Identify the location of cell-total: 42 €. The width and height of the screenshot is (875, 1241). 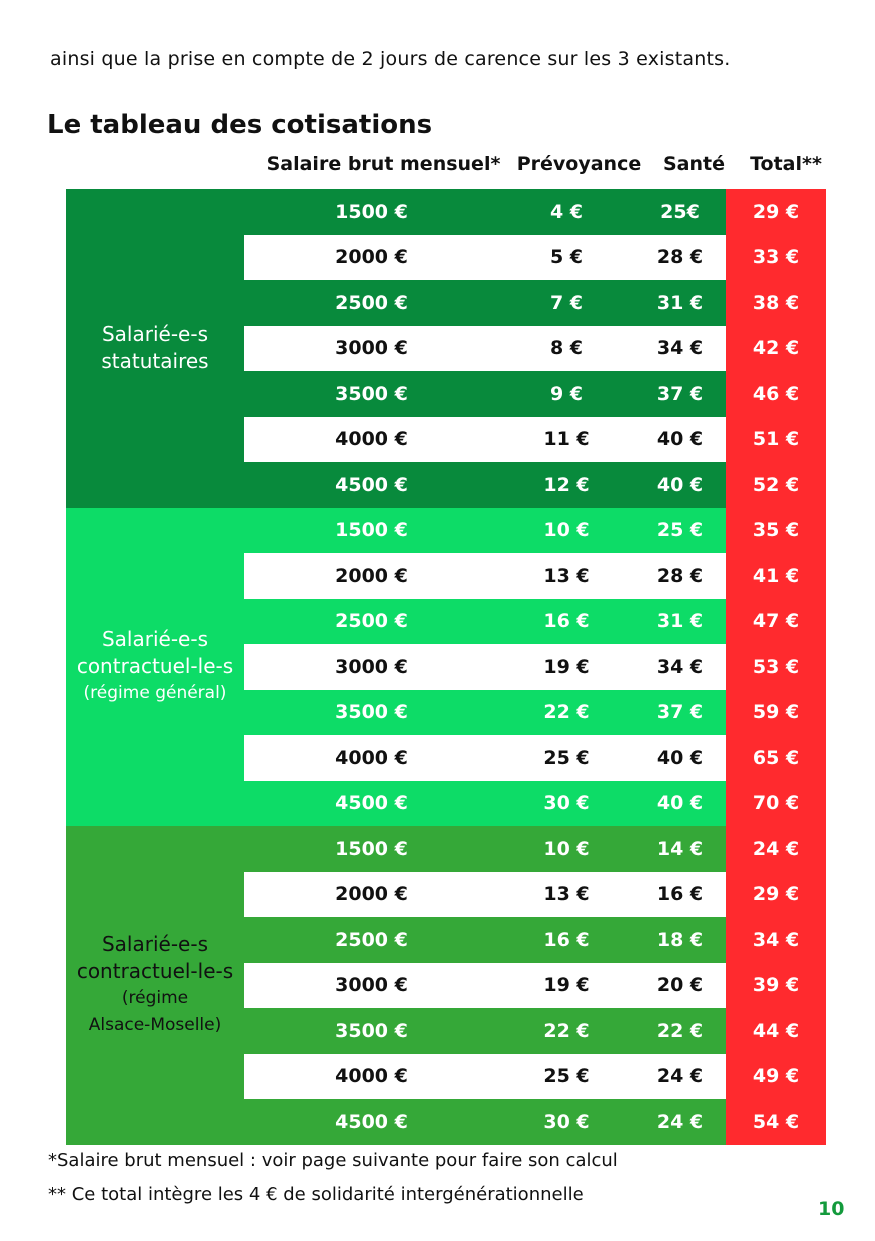
(776, 348).